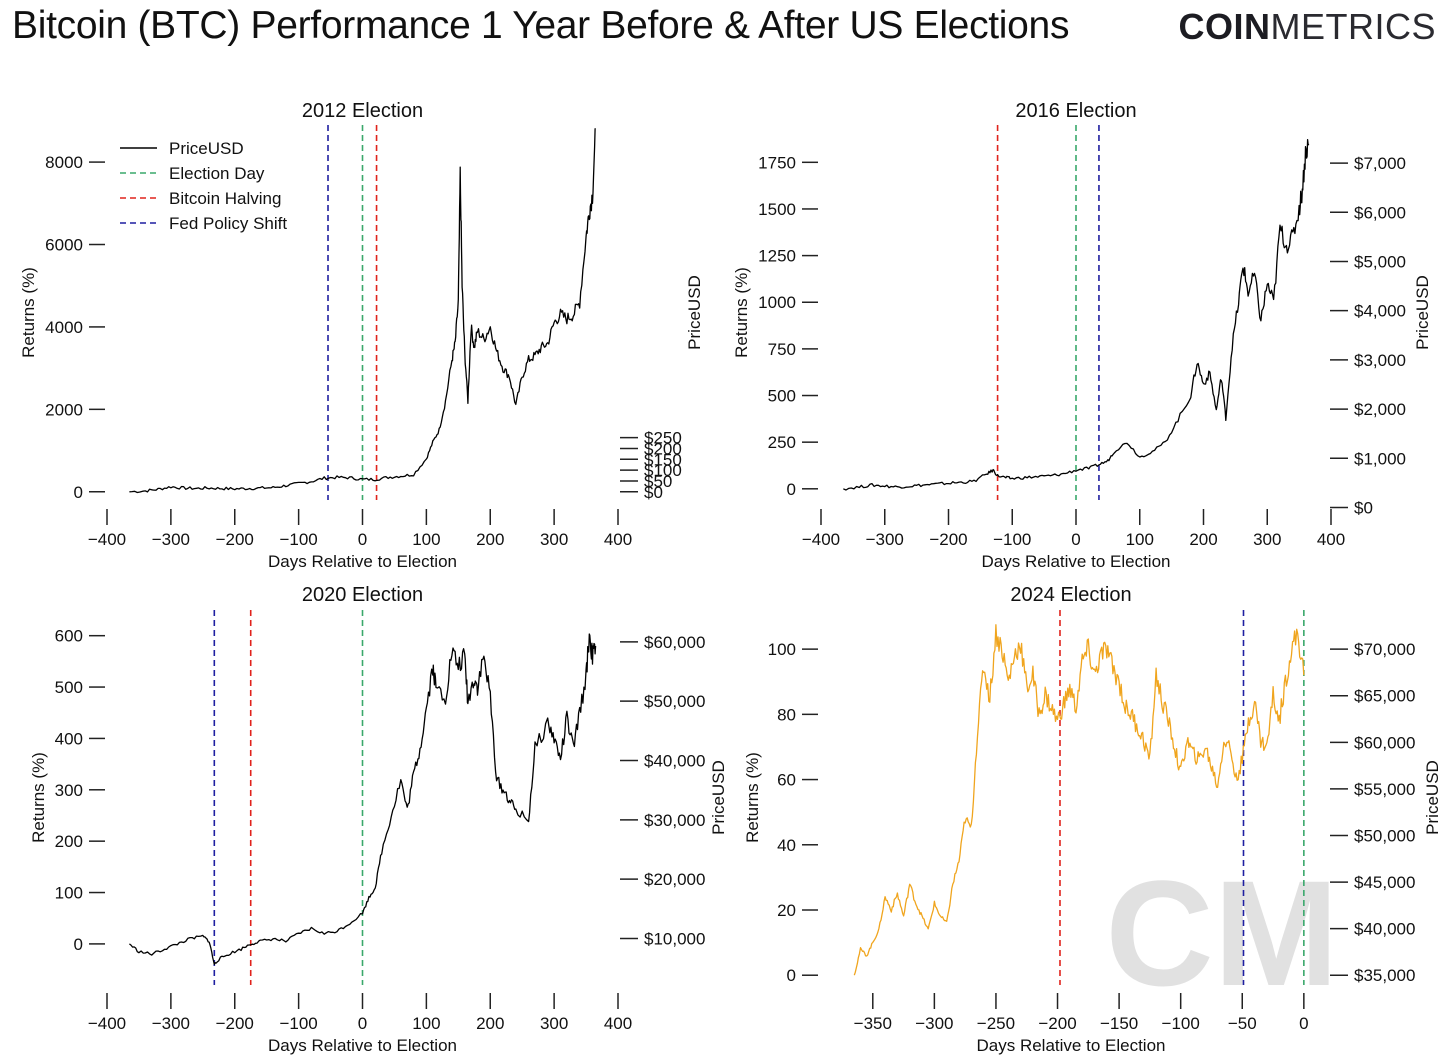  What do you see at coordinates (777, 209) in the screenshot?
I see `y-tick-label: 1500` at bounding box center [777, 209].